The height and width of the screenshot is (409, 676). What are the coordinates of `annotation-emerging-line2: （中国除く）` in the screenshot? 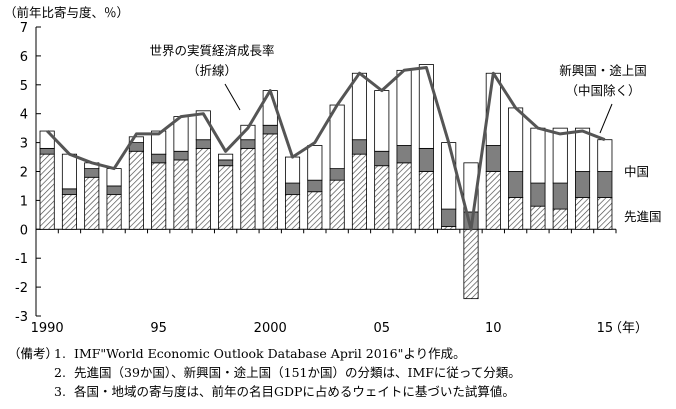 It's located at (602, 90).